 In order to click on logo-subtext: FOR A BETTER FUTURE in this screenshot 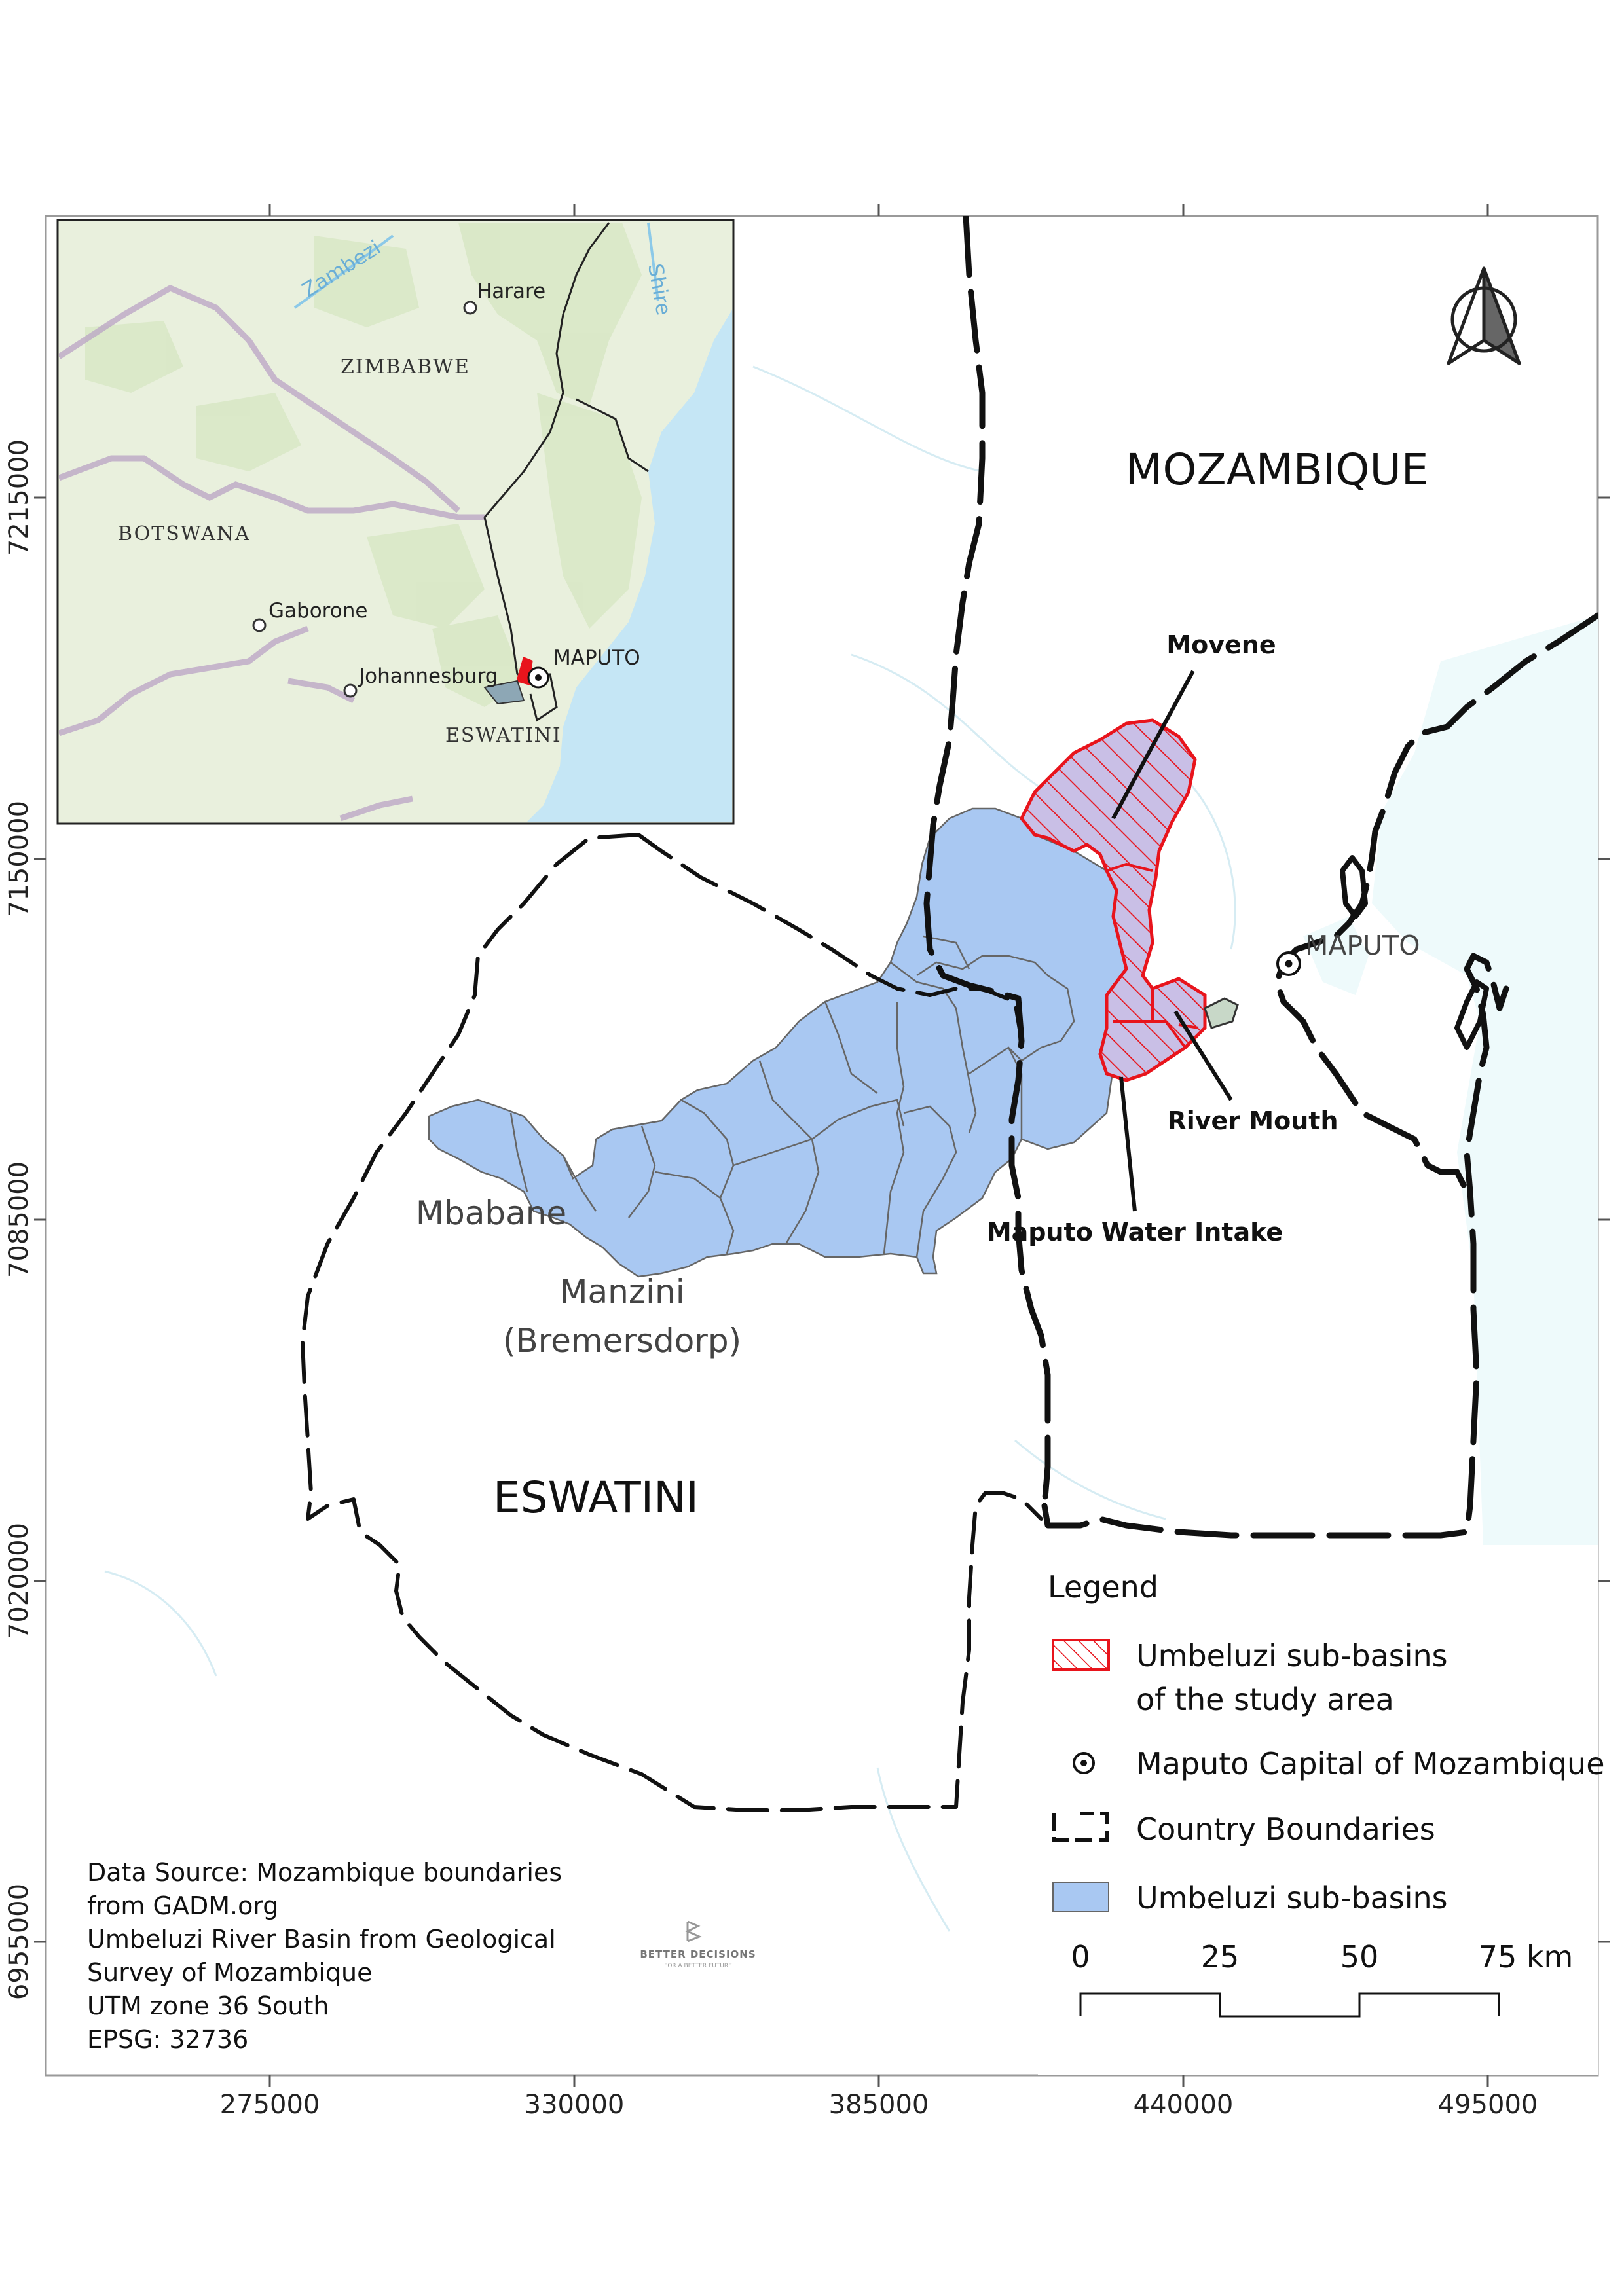, I will do `click(698, 1966)`.